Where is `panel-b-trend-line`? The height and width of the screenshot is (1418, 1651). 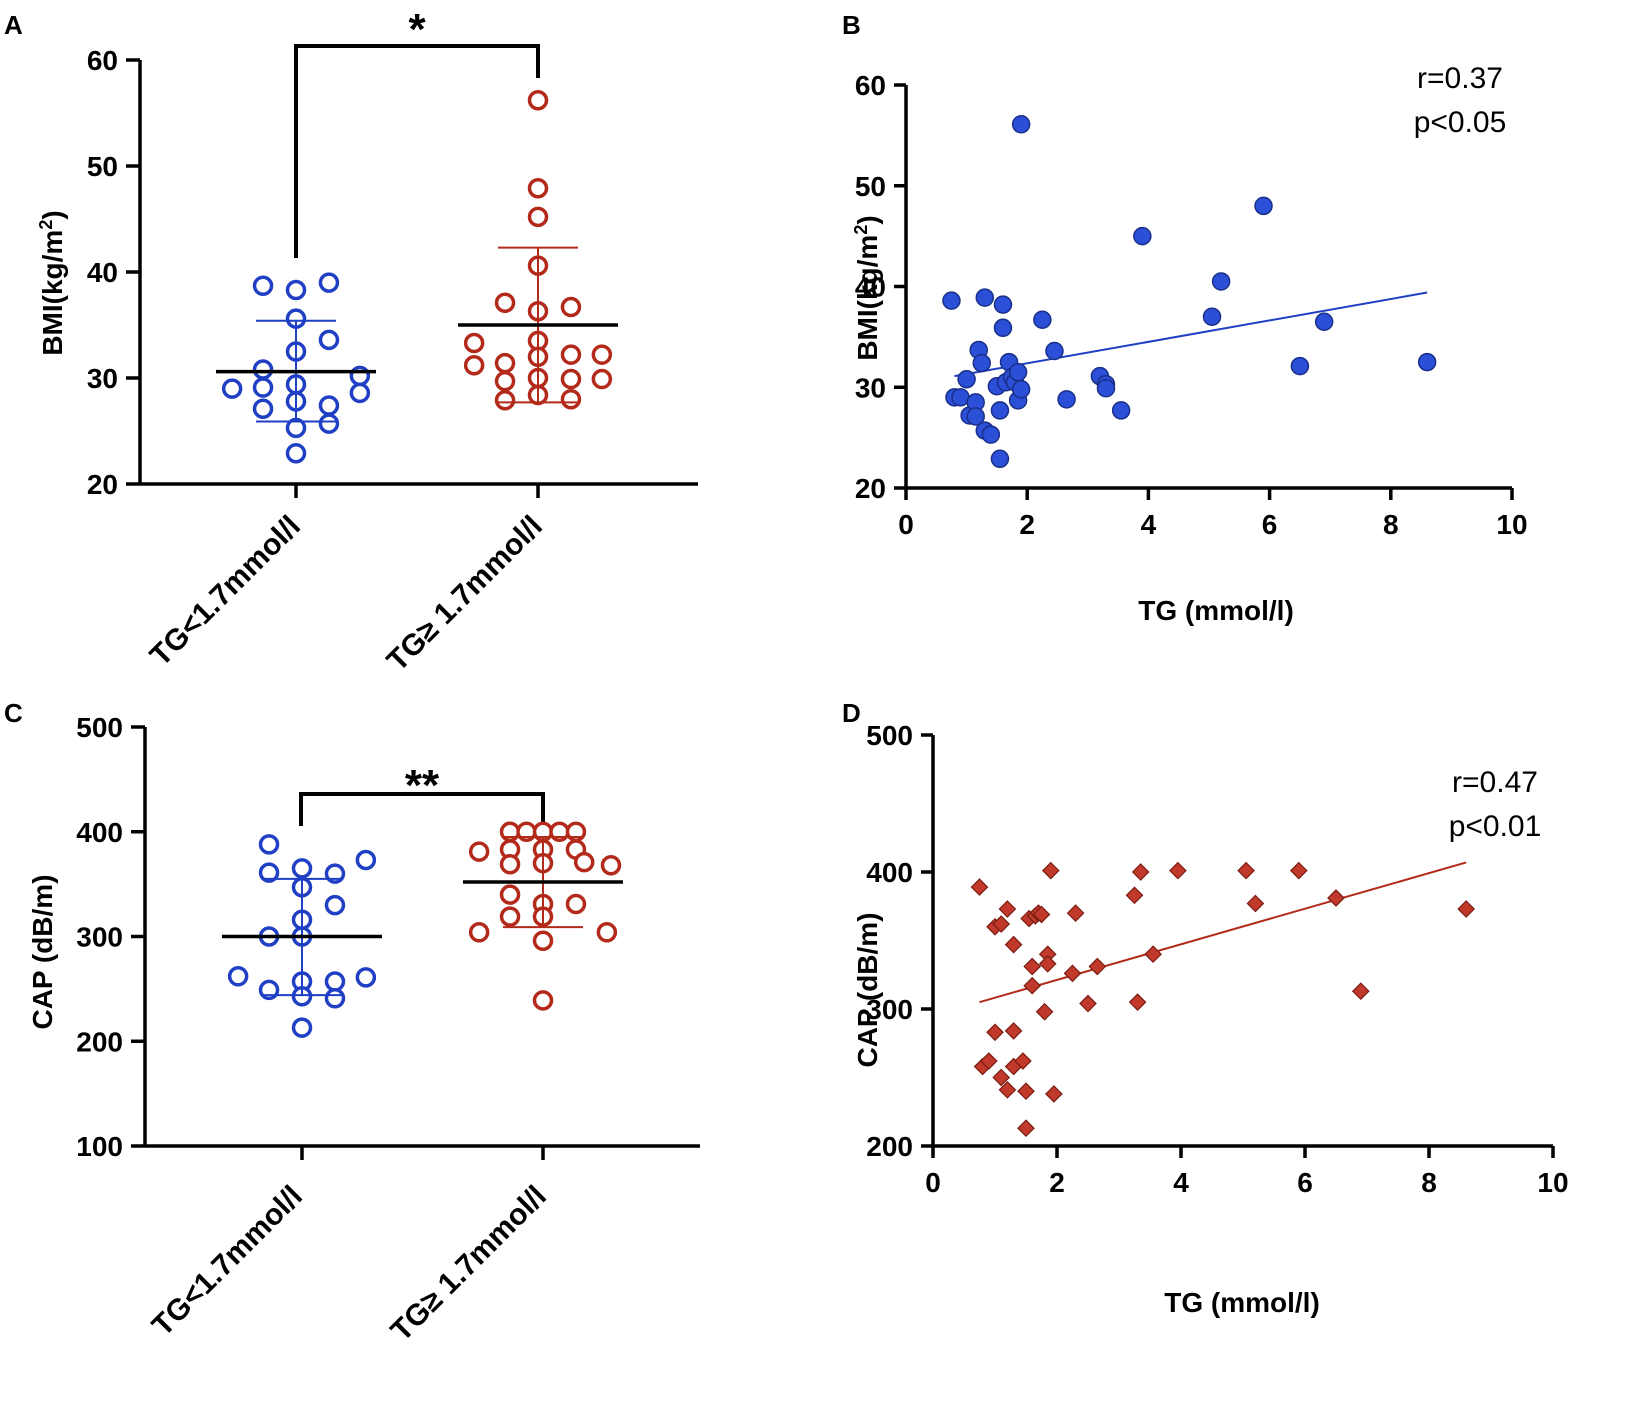
panel-b-trend-line is located at coordinates (1191, 334).